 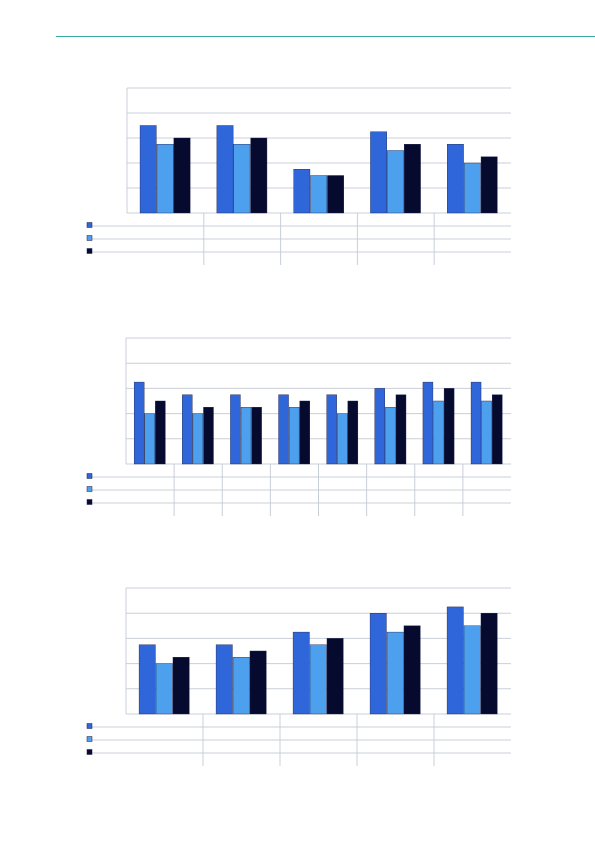 I want to click on bar-s2-c8, so click(x=486, y=432).